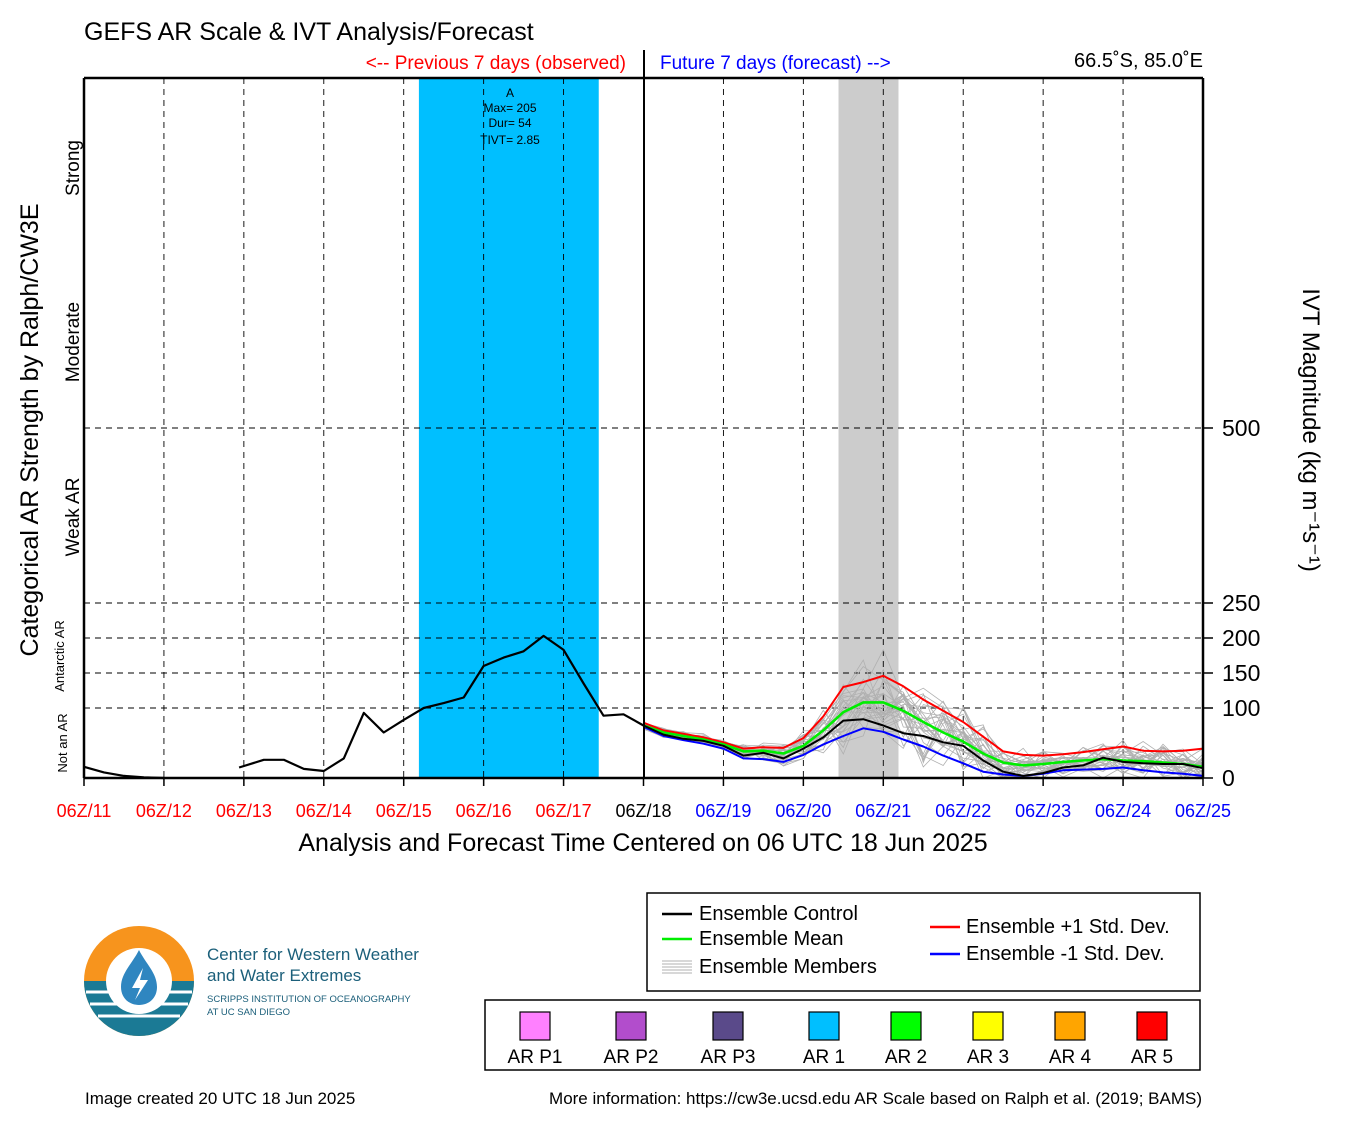 The image size is (1348, 1128). Describe the element at coordinates (313, 954) in the screenshot. I see `logo-line-1: Center for Western Weather` at that location.